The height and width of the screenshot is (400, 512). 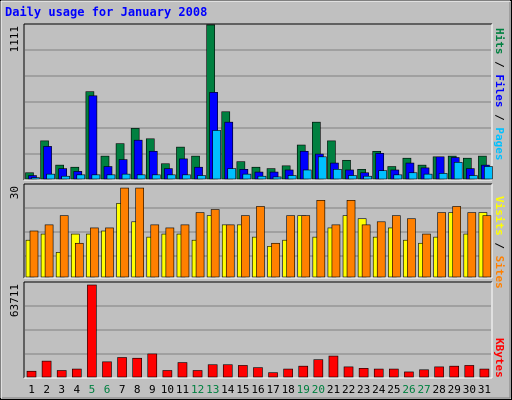 What do you see at coordinates (288, 389) in the screenshot?
I see `x-tick-label: 18` at bounding box center [288, 389].